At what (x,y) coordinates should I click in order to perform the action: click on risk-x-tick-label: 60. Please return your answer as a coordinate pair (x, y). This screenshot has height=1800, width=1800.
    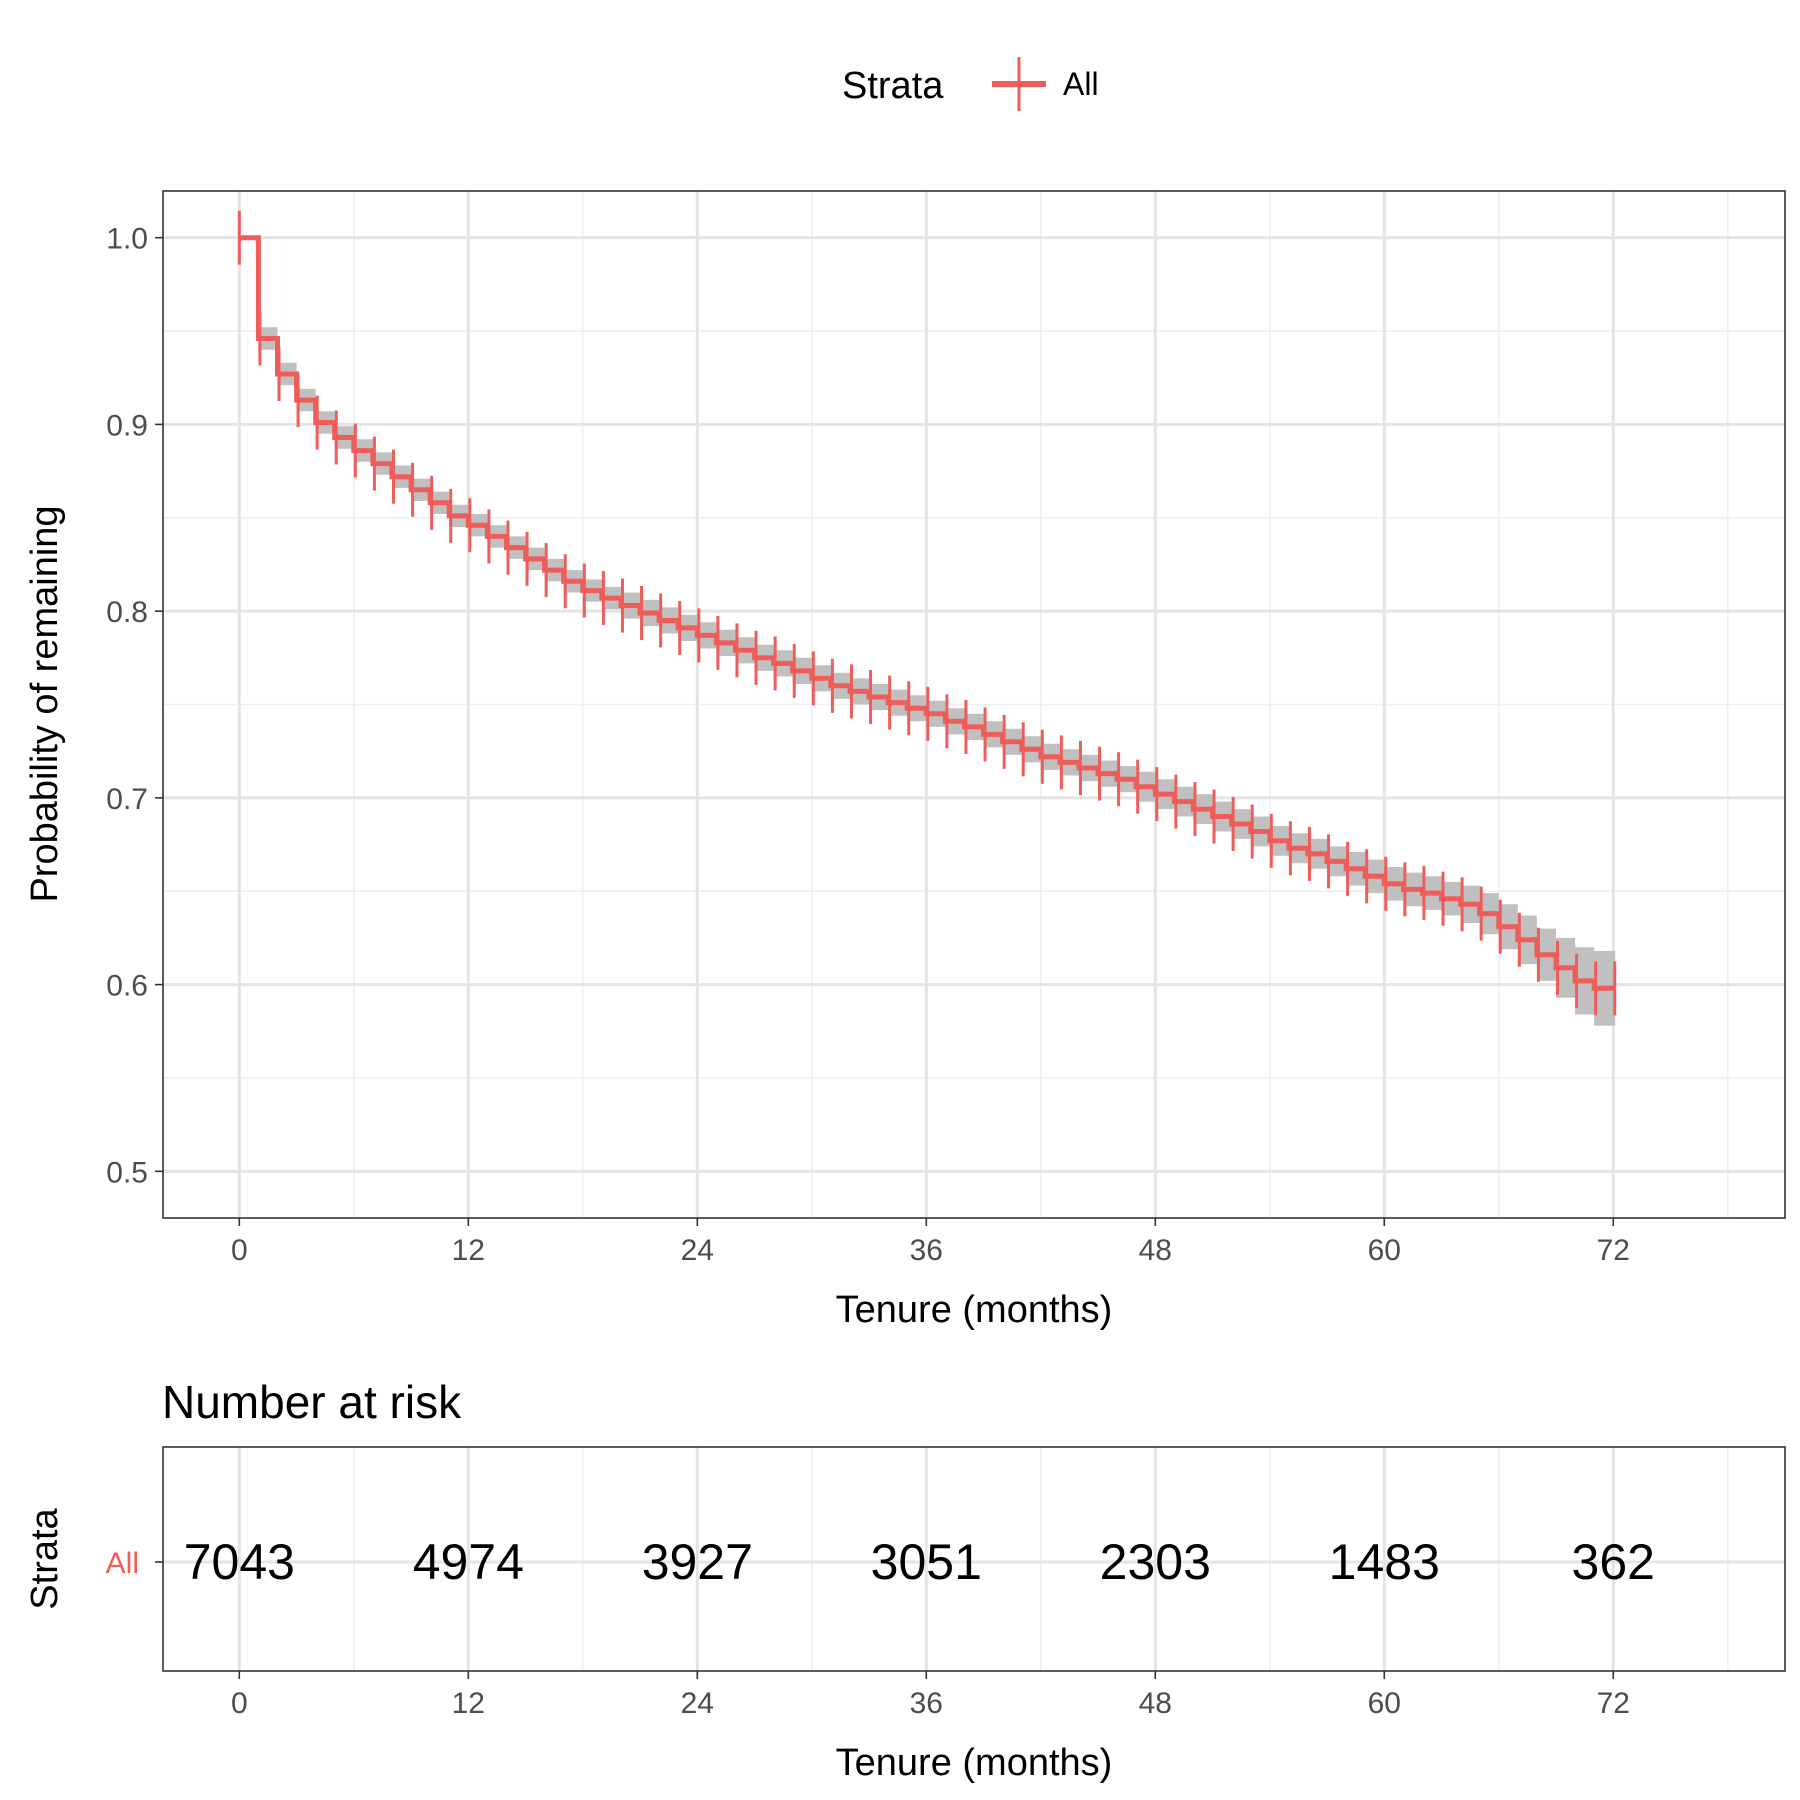
    Looking at the image, I should click on (1384, 1703).